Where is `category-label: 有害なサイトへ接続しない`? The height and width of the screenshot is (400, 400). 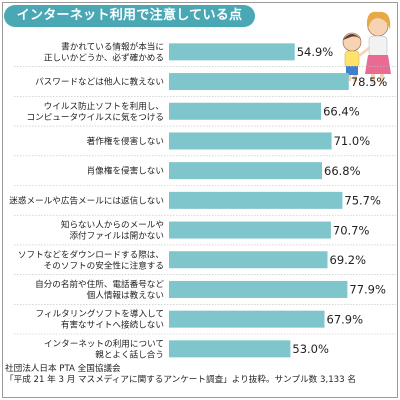 category-label: 有害なサイトへ接続しない is located at coordinates (112, 325).